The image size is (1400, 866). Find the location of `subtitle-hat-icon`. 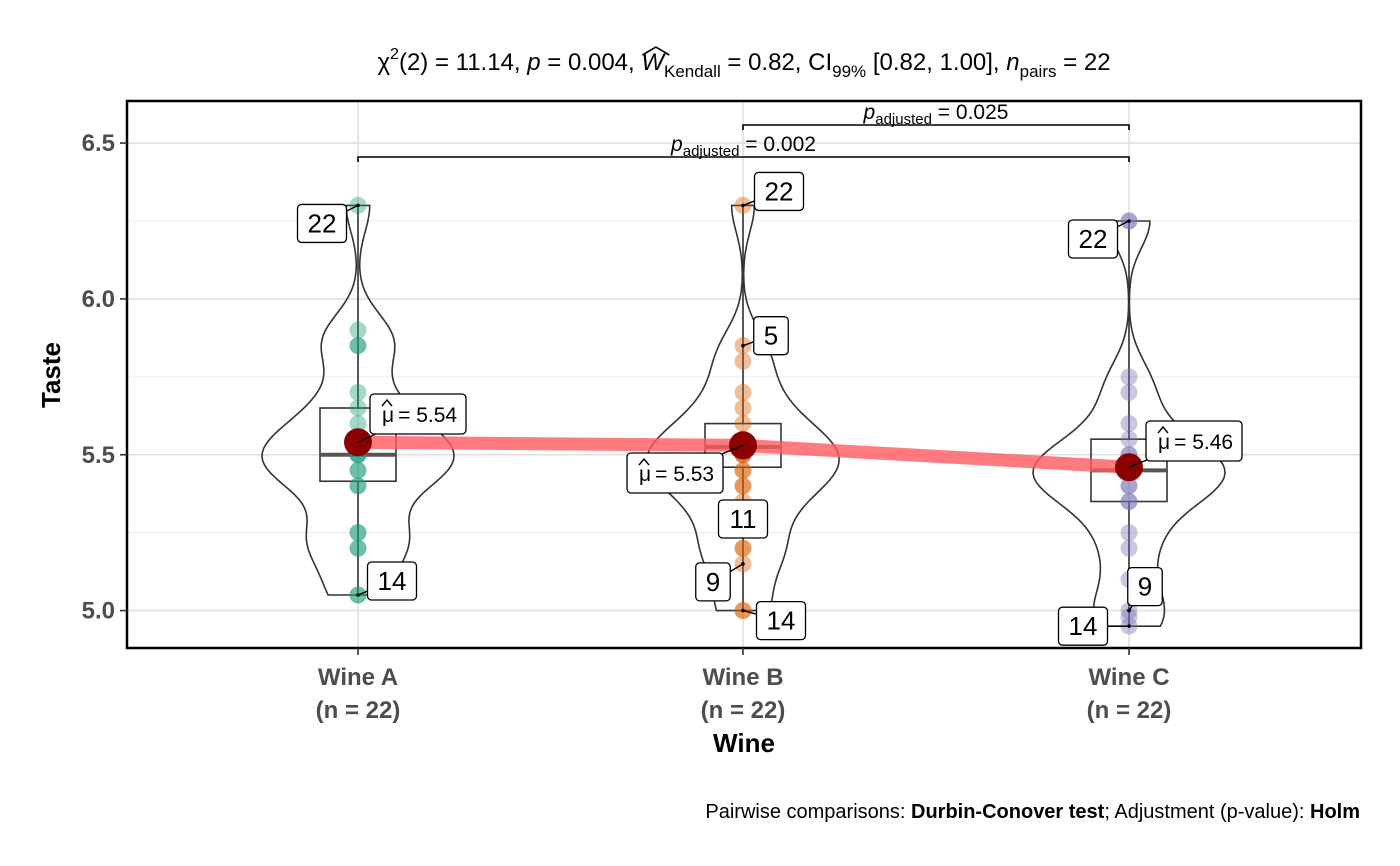

subtitle-hat-icon is located at coordinates (655, 51).